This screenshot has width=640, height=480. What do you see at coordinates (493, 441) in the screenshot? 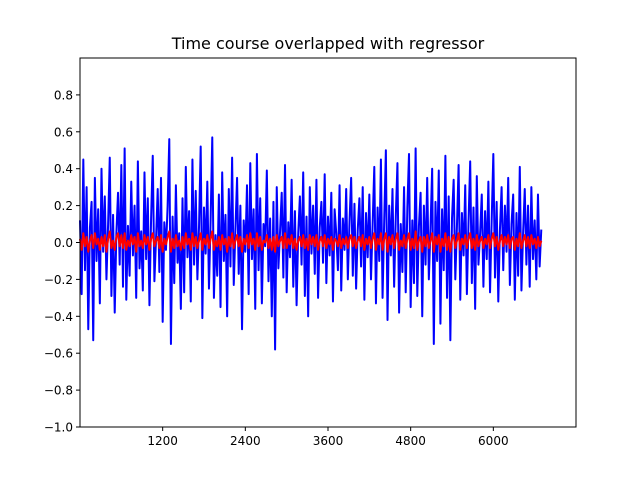
I see `x-tick-label: 6000` at bounding box center [493, 441].